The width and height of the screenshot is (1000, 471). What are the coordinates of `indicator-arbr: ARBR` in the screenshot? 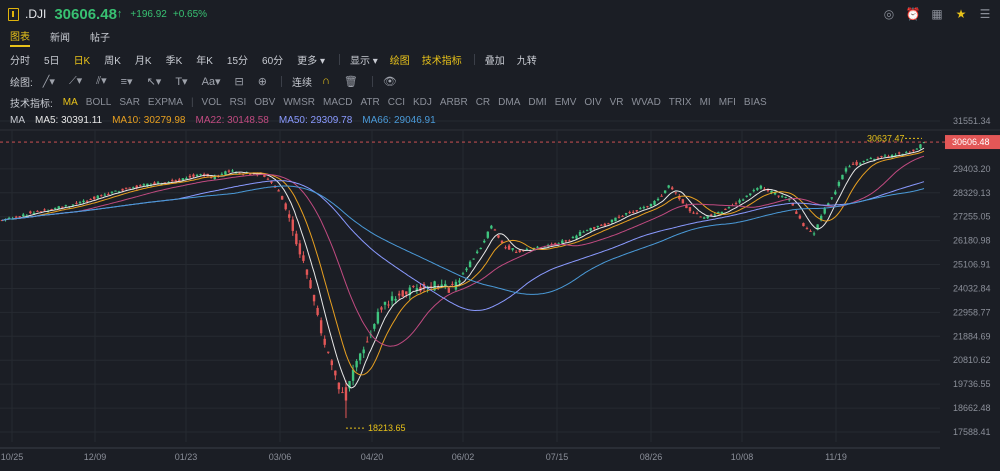 It's located at (453, 102).